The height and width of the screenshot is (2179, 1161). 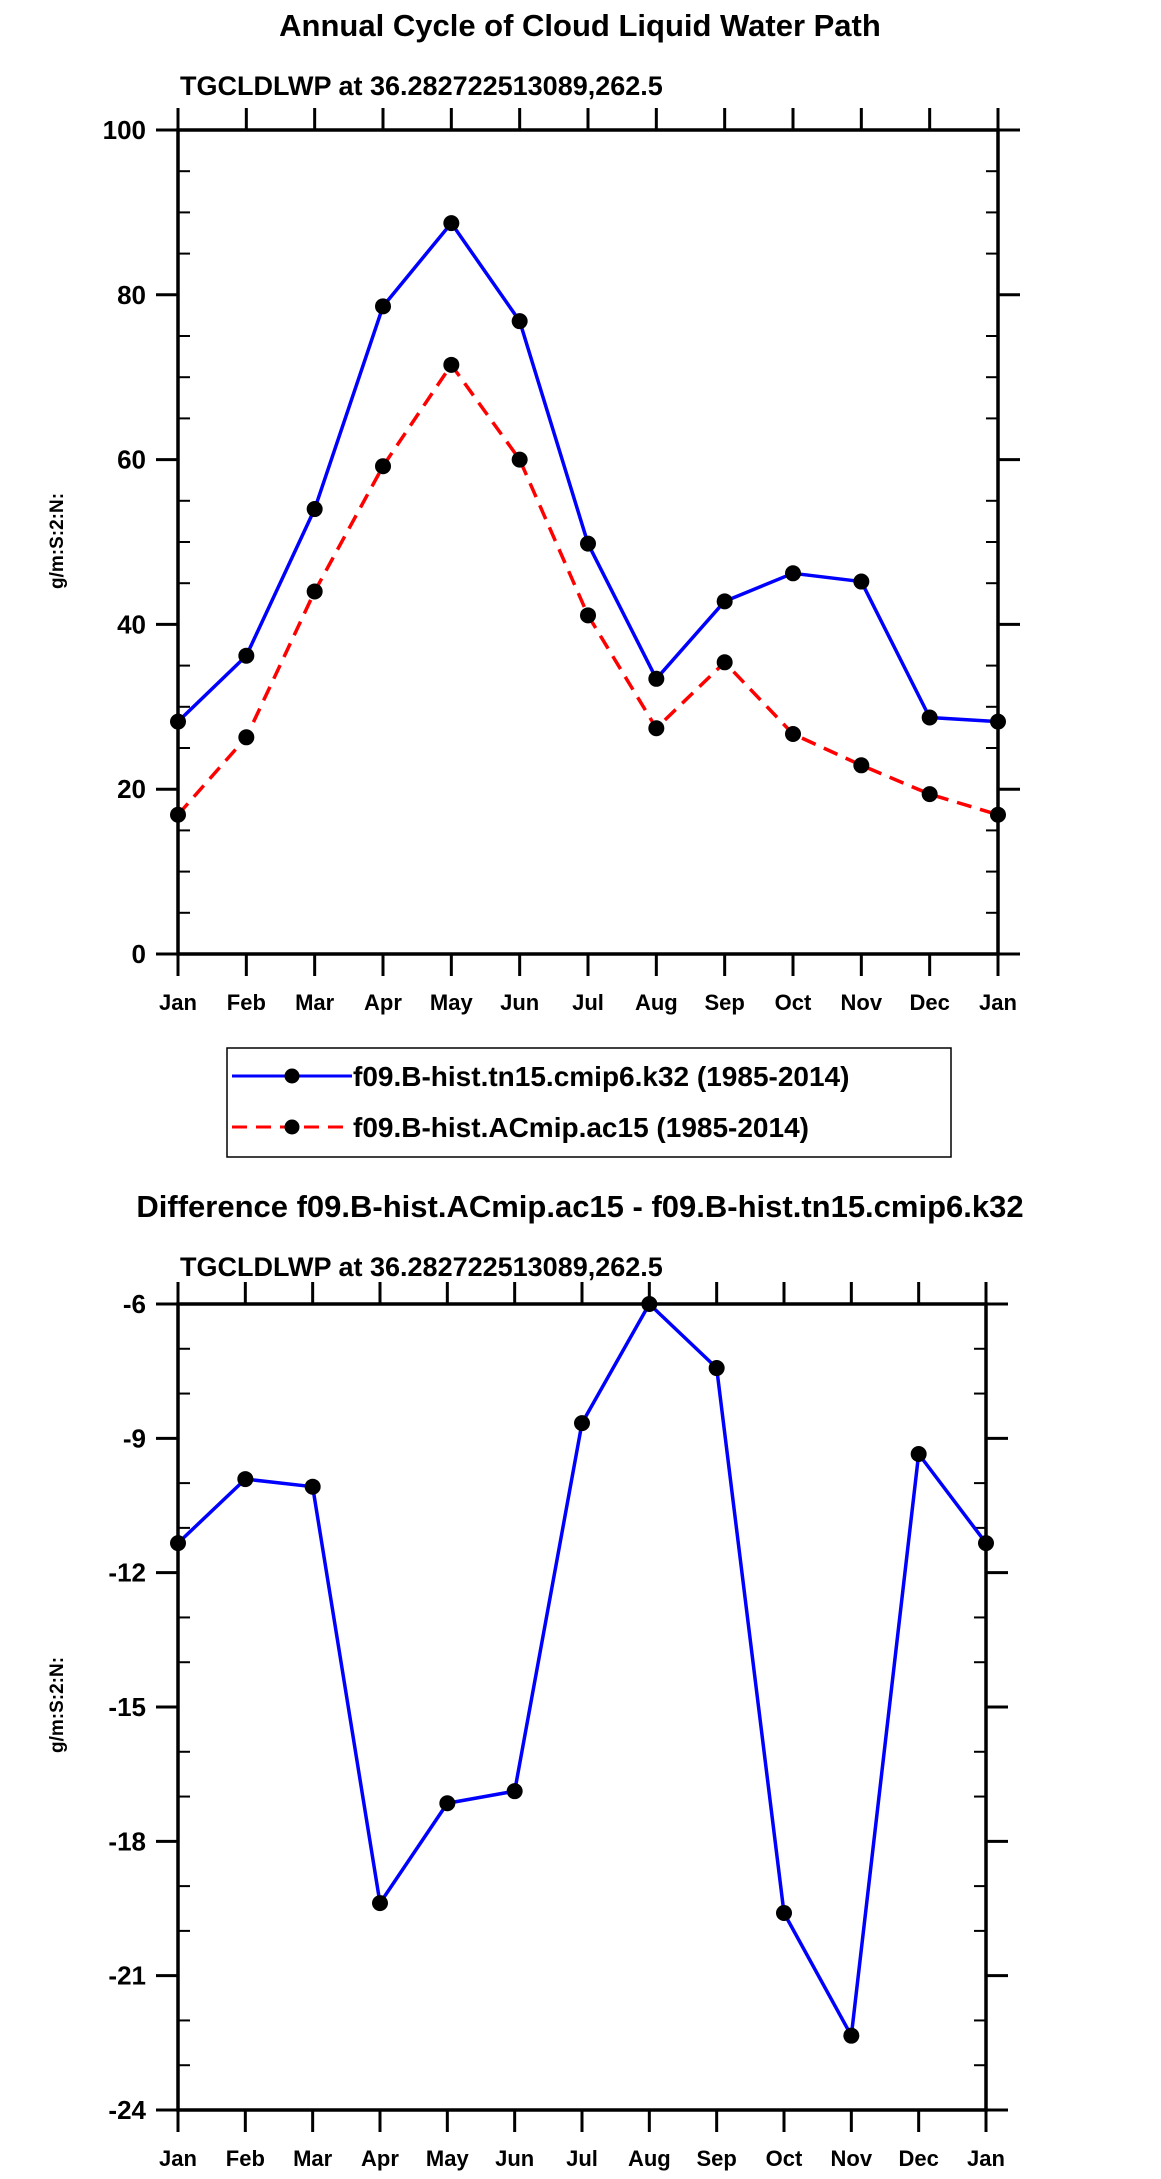 What do you see at coordinates (57, 541) in the screenshot?
I see `y-axis-label-1: g/m:S:2:N:` at bounding box center [57, 541].